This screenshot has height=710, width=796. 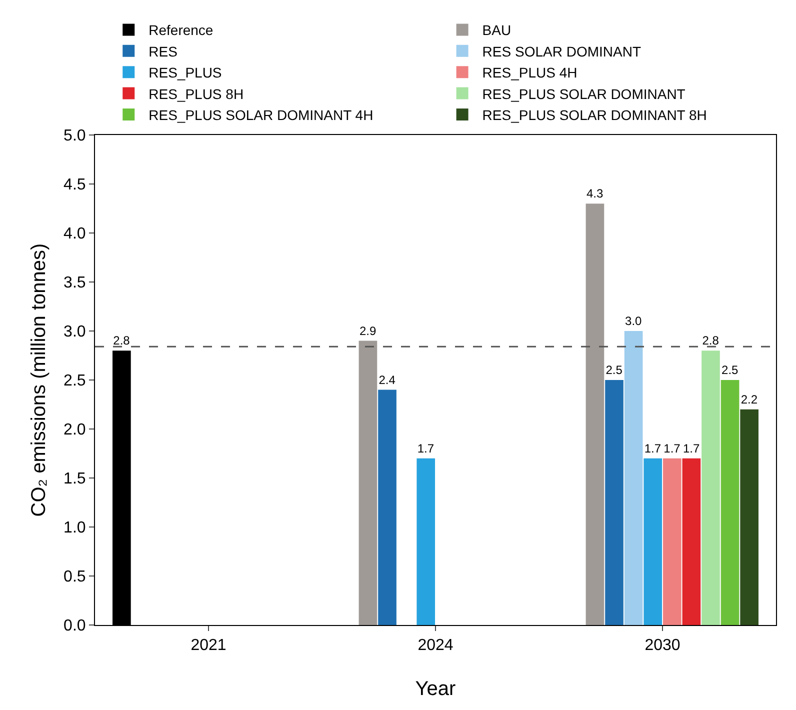 What do you see at coordinates (367, 331) in the screenshot?
I see `data-label: 2.9` at bounding box center [367, 331].